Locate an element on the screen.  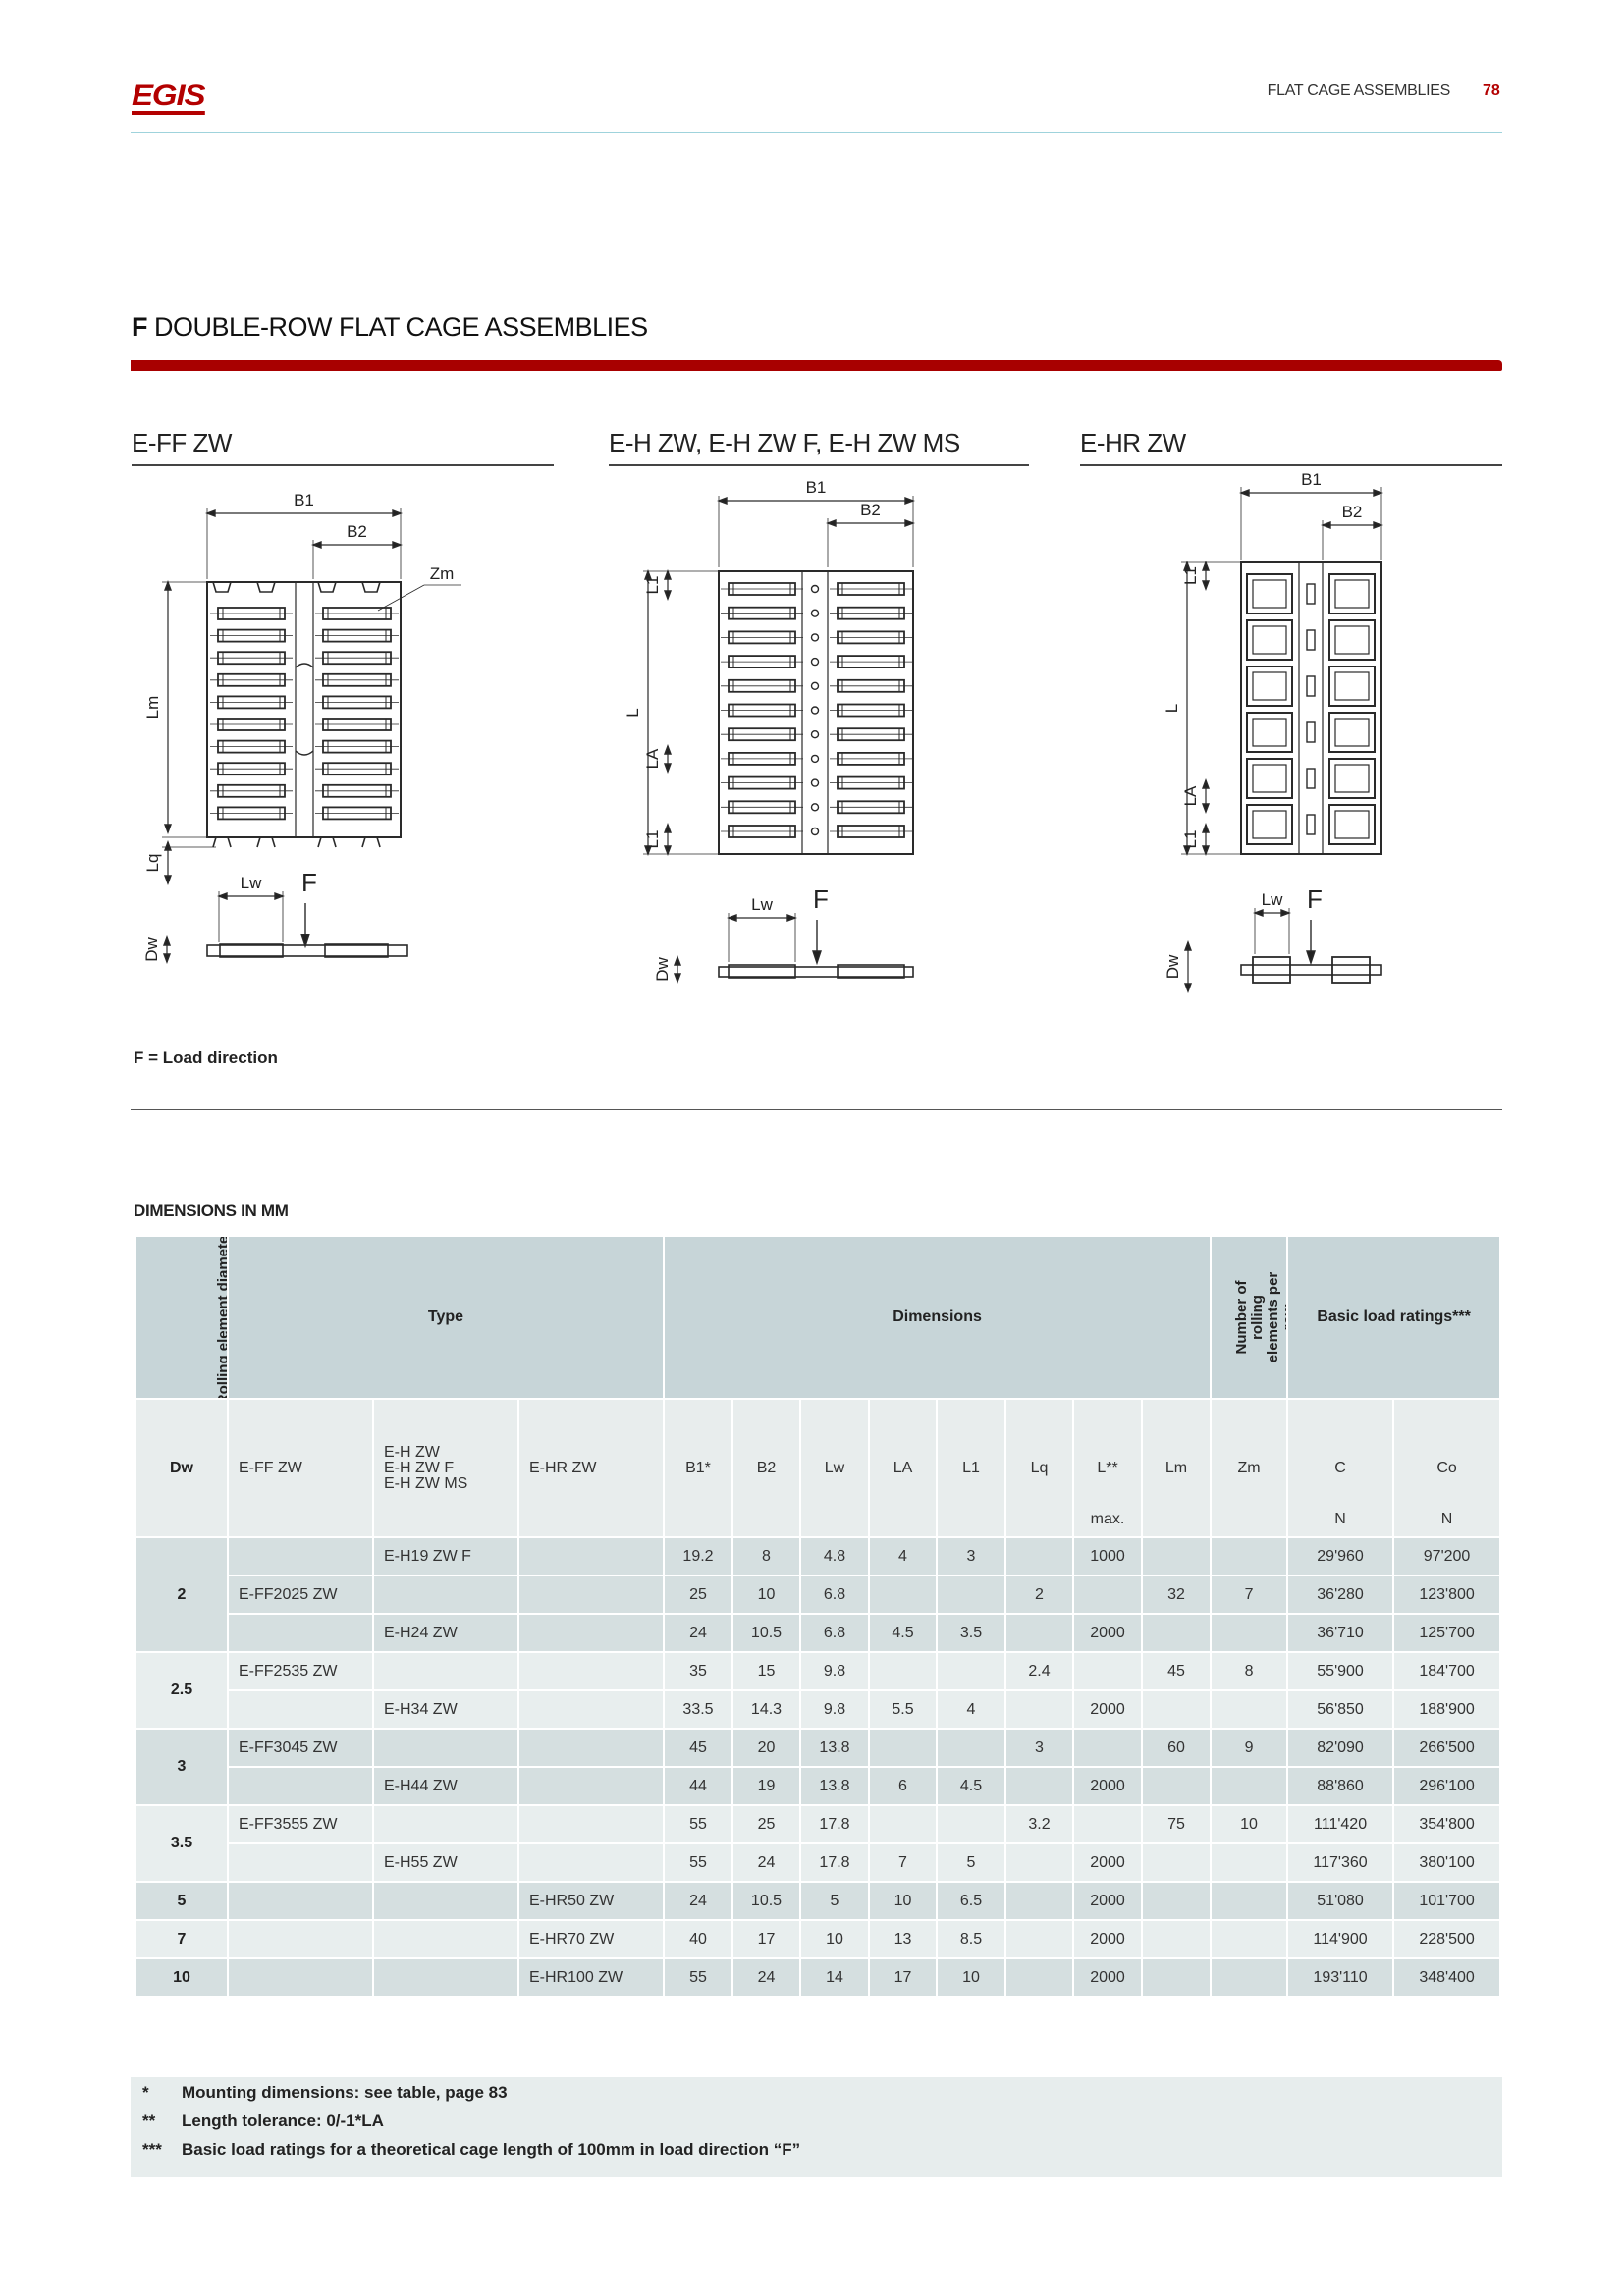
title-red-bar is located at coordinates (816, 366).